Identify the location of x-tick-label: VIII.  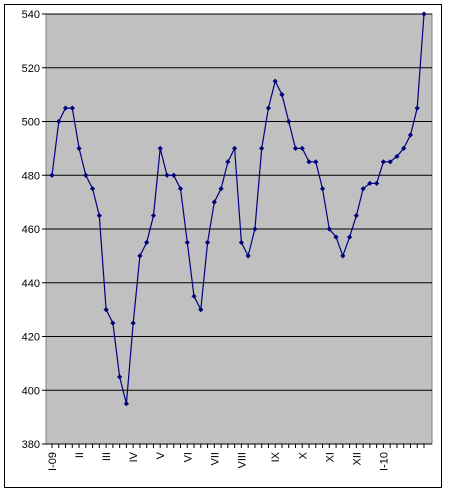
(242, 460).